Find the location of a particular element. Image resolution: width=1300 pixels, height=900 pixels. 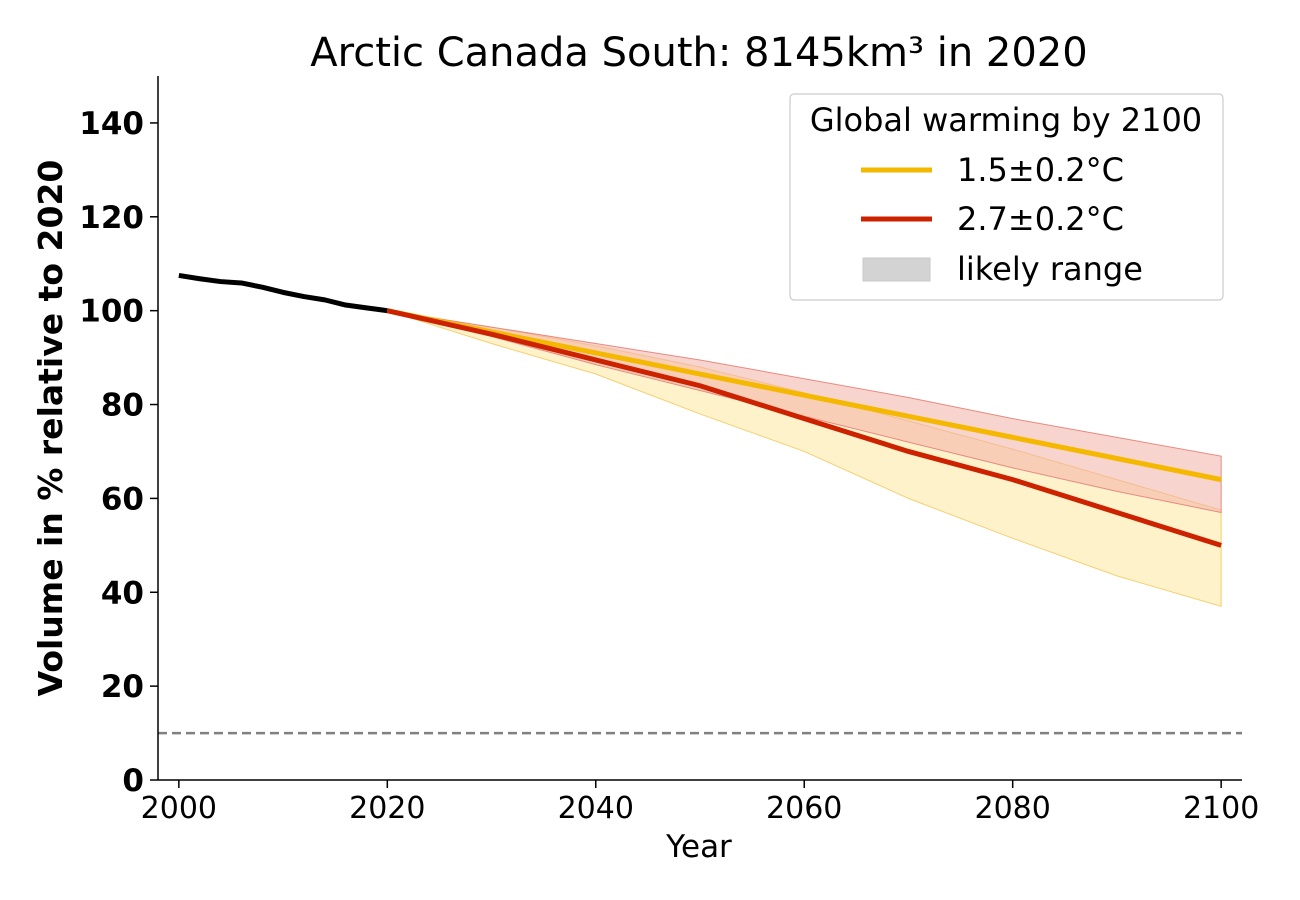

y-tick-label: 120 is located at coordinates (111, 218).